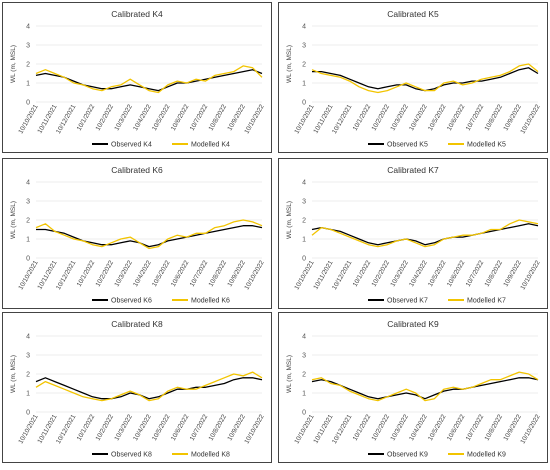  What do you see at coordinates (486, 455) in the screenshot?
I see `legend-label: Modelled K9` at bounding box center [486, 455].